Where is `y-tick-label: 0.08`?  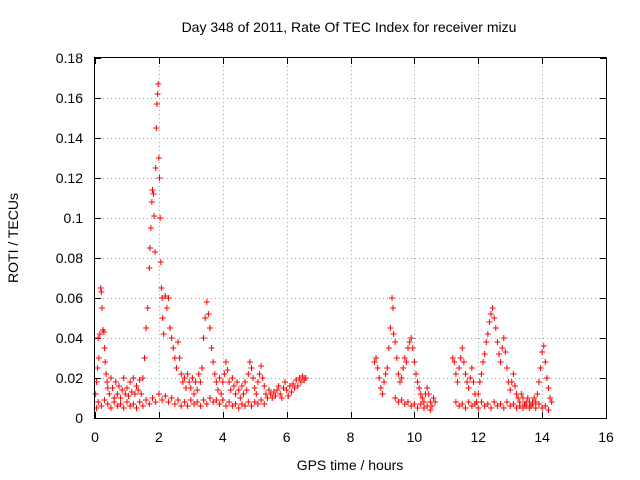
y-tick-label: 0.08 is located at coordinates (69, 258).